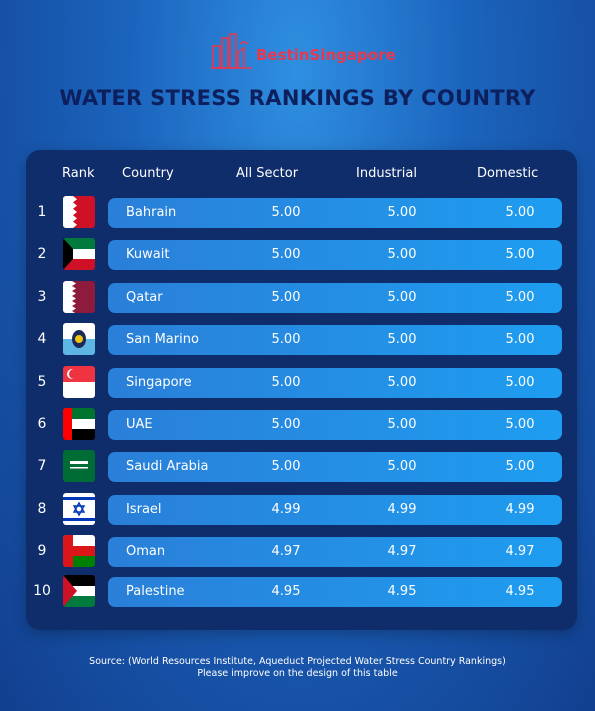 This screenshot has width=595, height=711. I want to click on table-row: 10 Palestine 4.95 4.95 4.95, so click(301, 591).